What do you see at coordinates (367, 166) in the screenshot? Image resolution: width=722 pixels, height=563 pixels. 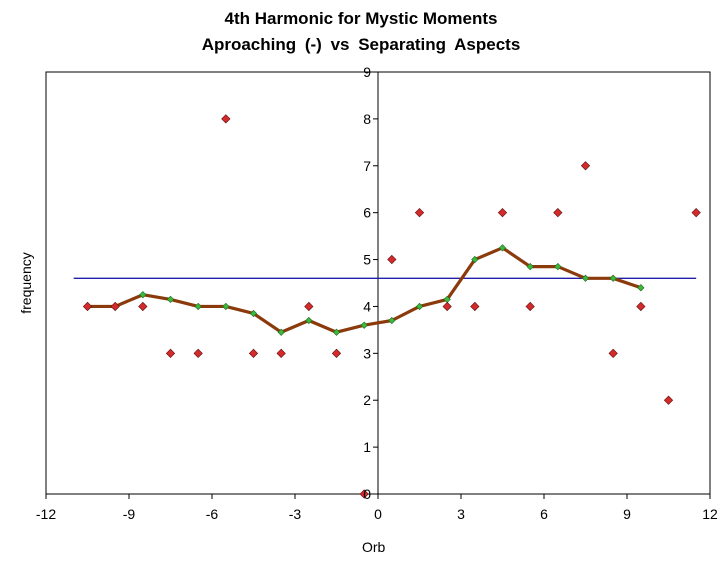 I see `y-tick-label: 7` at bounding box center [367, 166].